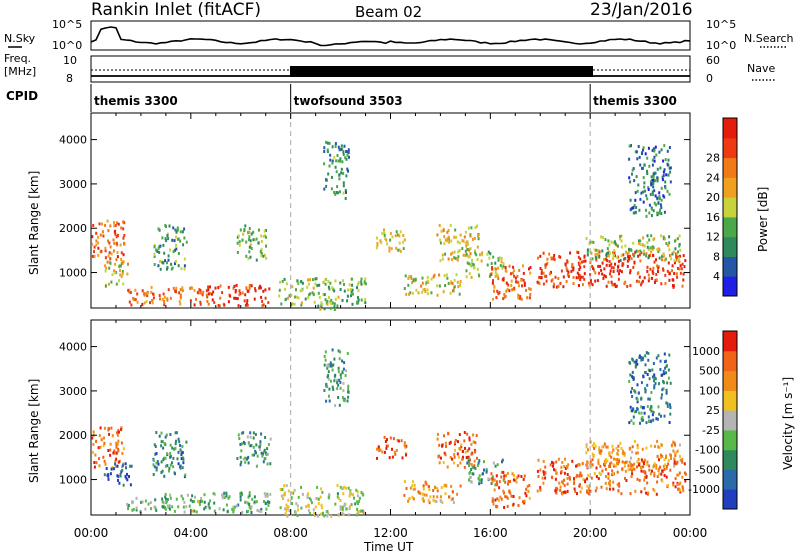  Describe the element at coordinates (91, 533) in the screenshot. I see `x-tick-label: 00:00` at that location.